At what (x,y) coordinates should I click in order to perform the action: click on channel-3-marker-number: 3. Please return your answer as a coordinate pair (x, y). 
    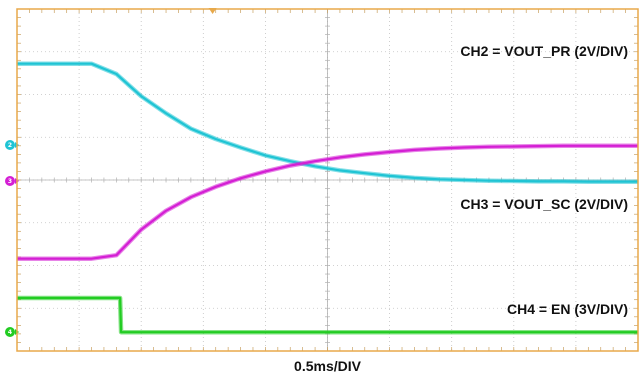
    Looking at the image, I should click on (10, 181).